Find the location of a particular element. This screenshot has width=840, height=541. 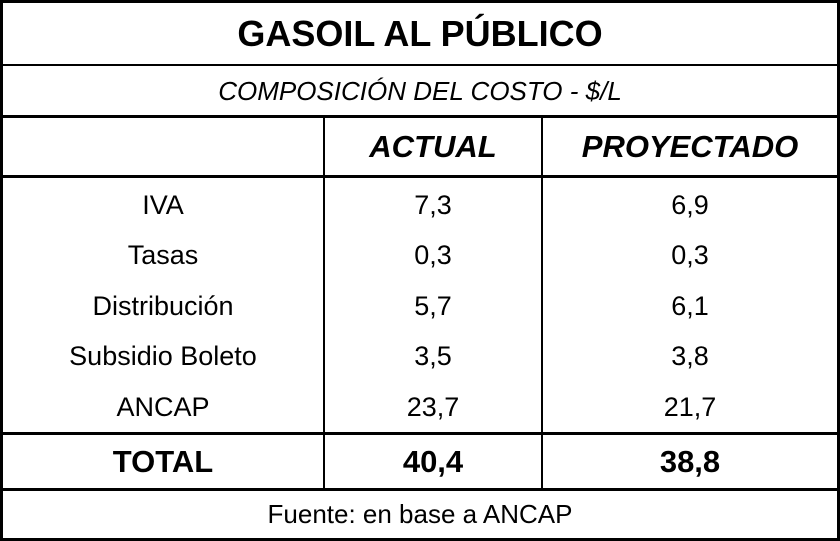

total-label: TOTAL is located at coordinates (163, 461).